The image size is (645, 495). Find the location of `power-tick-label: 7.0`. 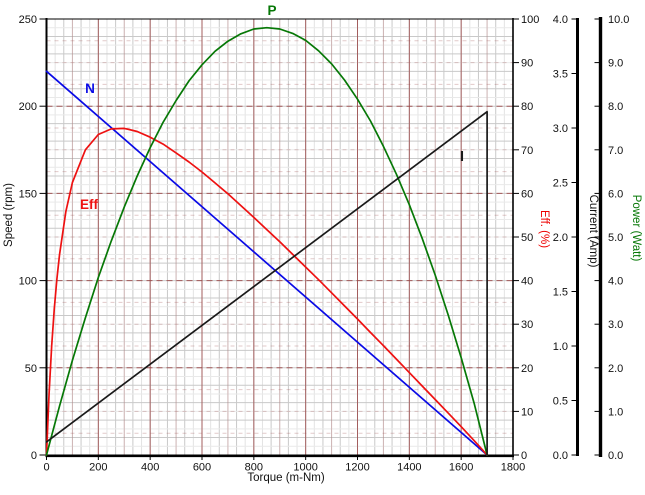

power-tick-label: 7.0 is located at coordinates (615, 151).